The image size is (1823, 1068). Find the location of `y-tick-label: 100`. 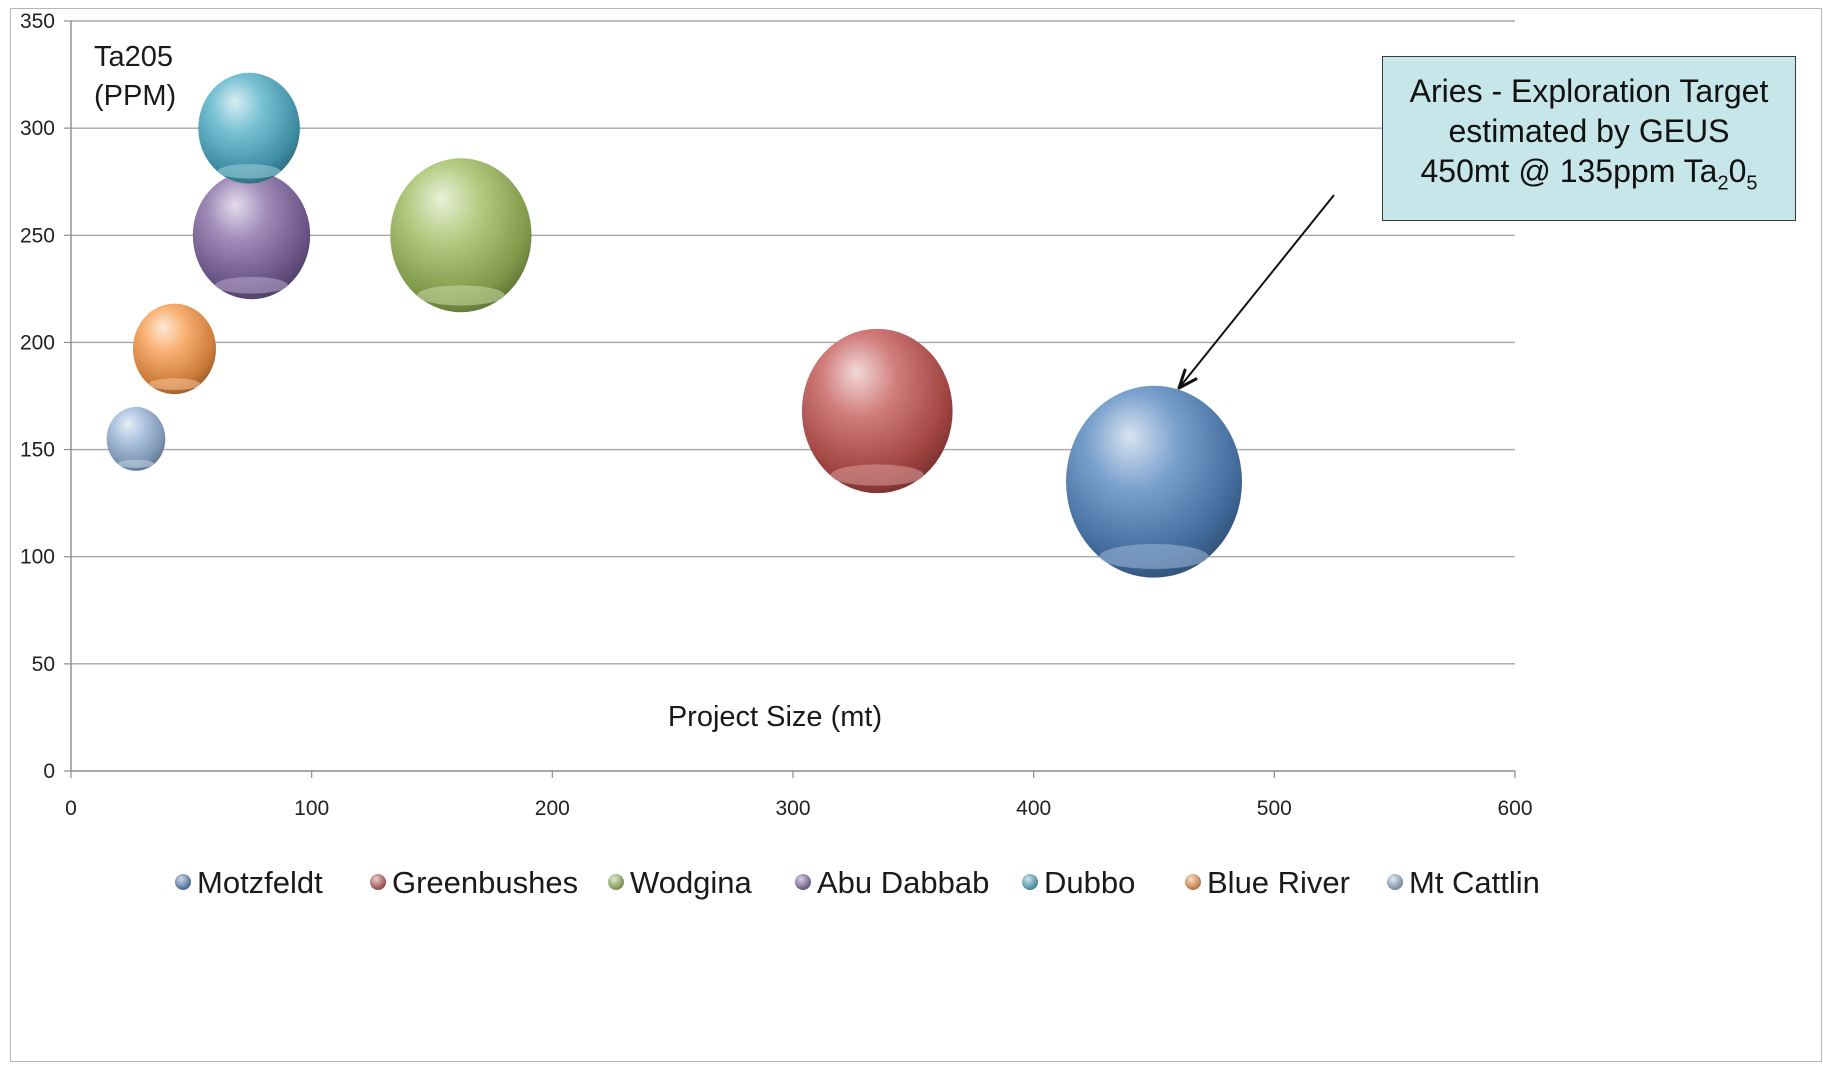

y-tick-label: 100 is located at coordinates (37, 557).